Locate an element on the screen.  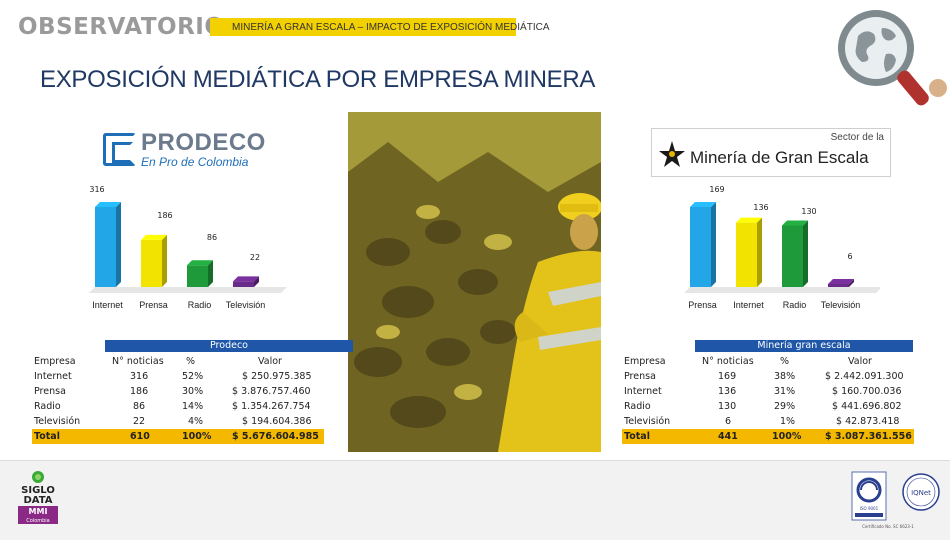
cell-empresa: Prensa is located at coordinates (50, 391).